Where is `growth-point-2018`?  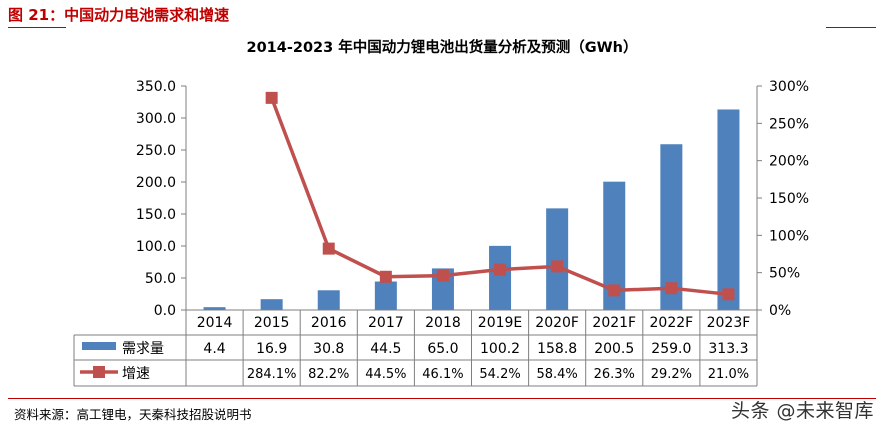
growth-point-2018 is located at coordinates (442, 275).